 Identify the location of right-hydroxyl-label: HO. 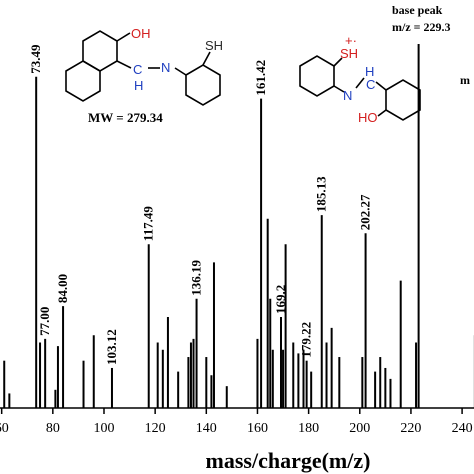
(368, 117).